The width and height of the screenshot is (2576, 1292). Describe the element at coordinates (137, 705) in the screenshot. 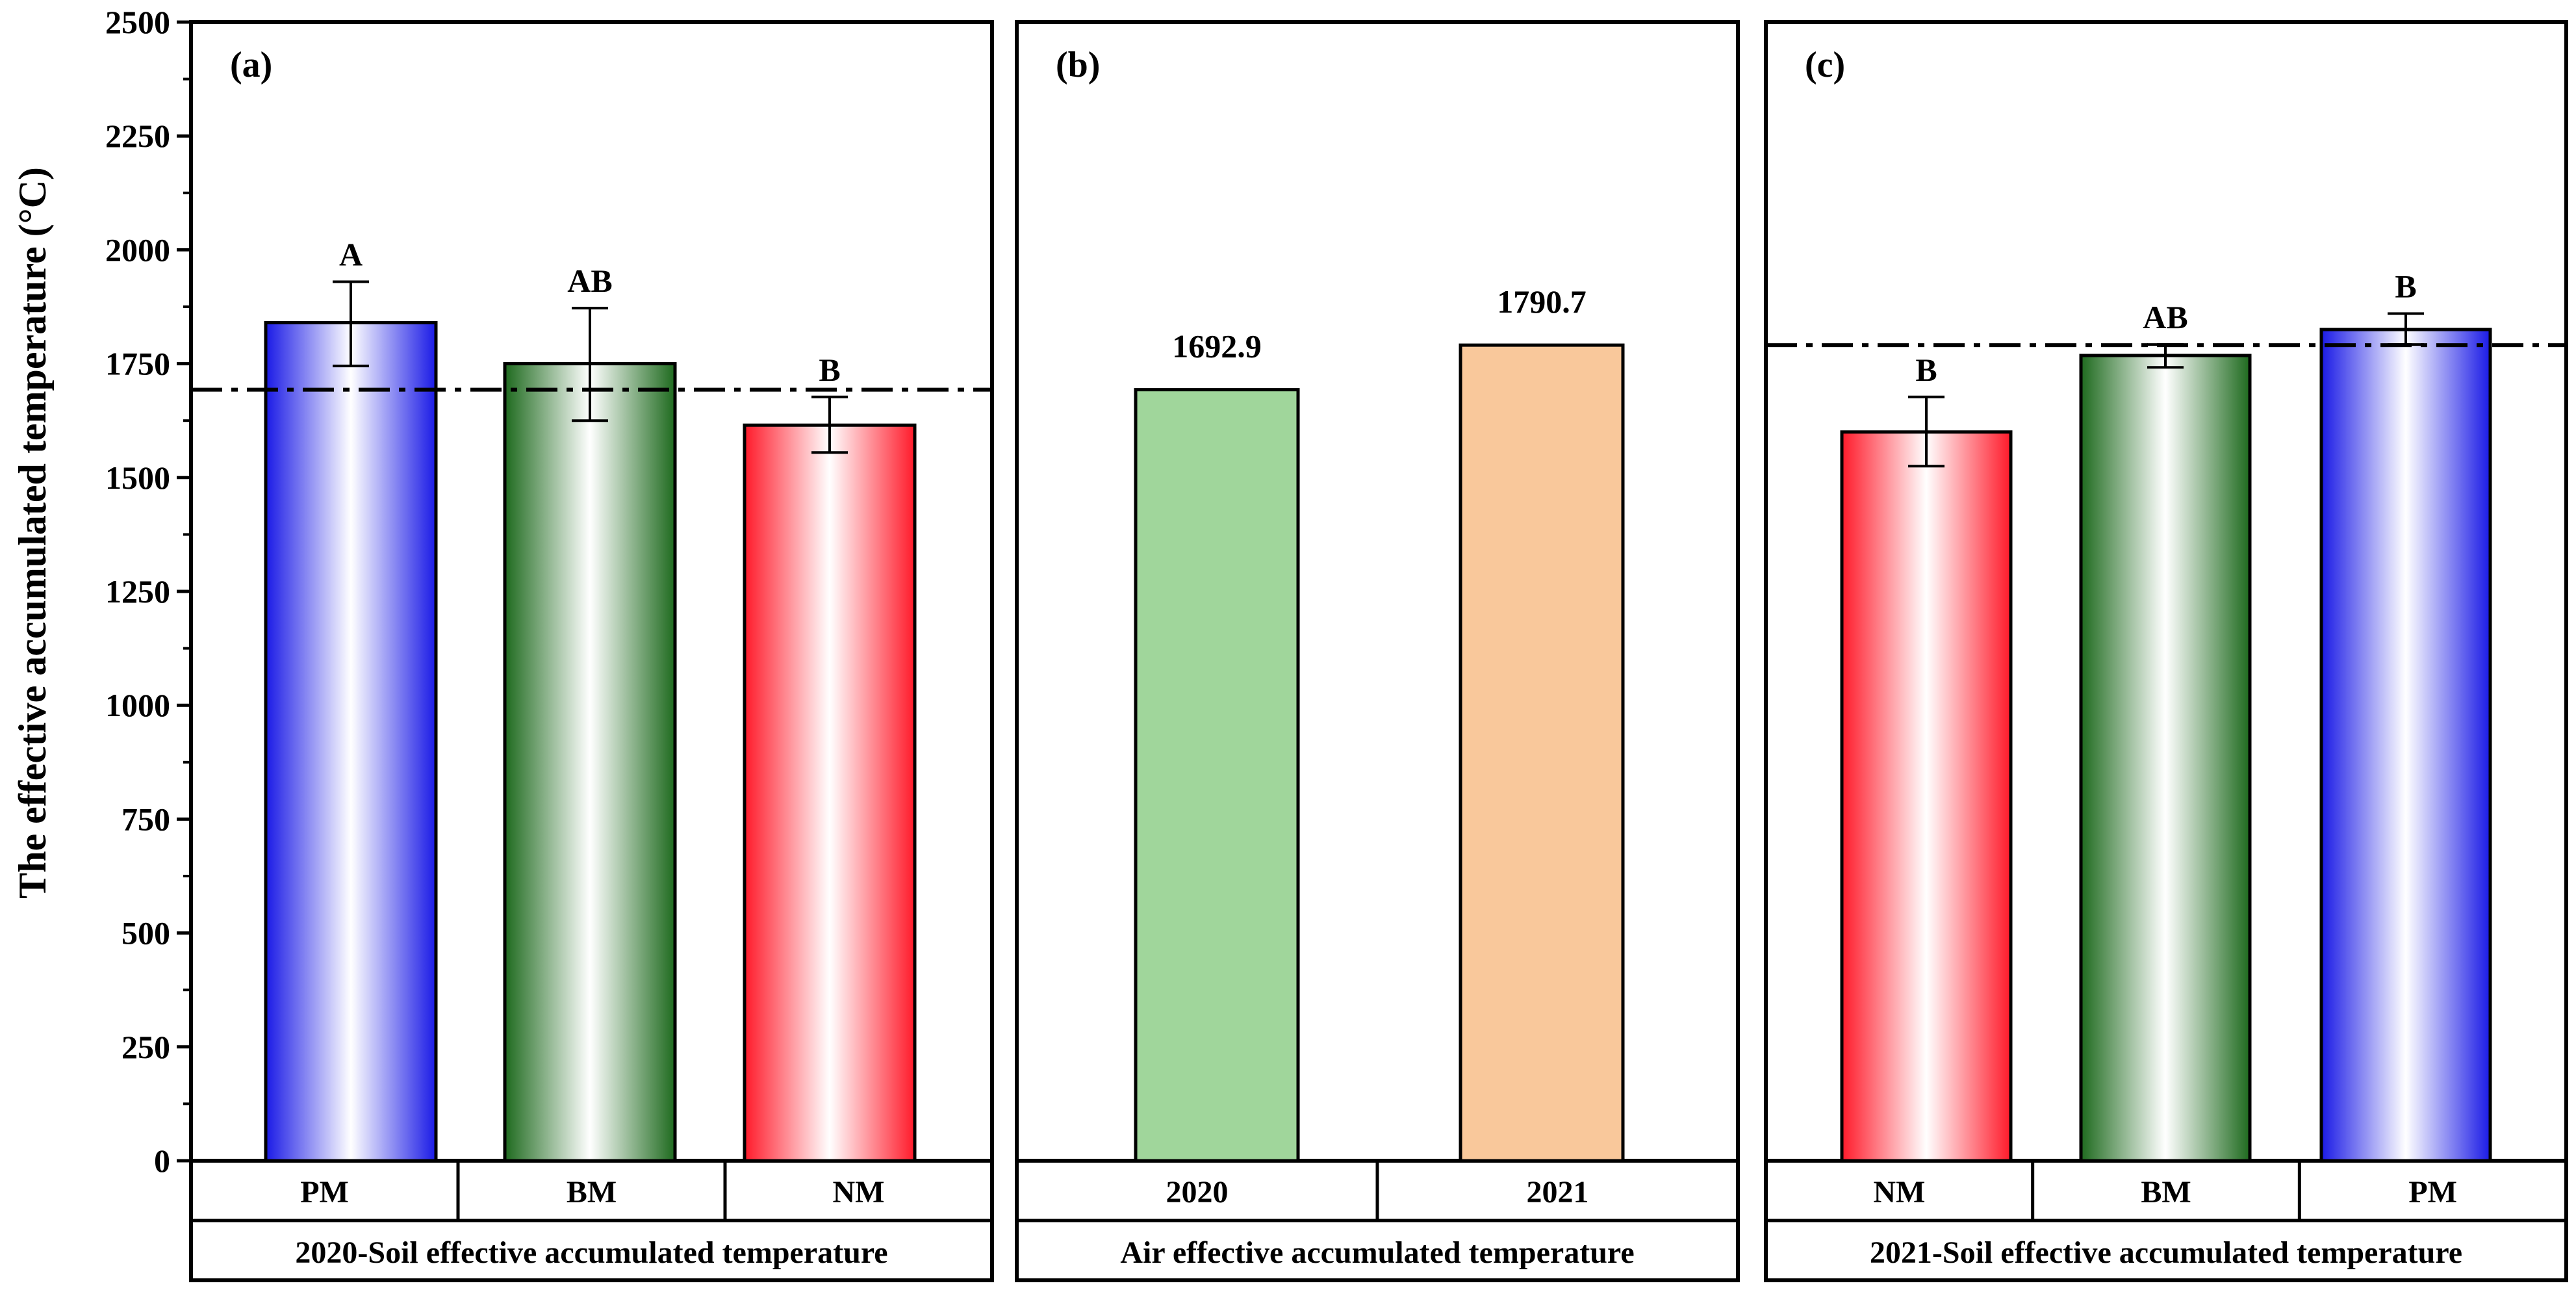

I see `y-tick-label: 1000` at that location.